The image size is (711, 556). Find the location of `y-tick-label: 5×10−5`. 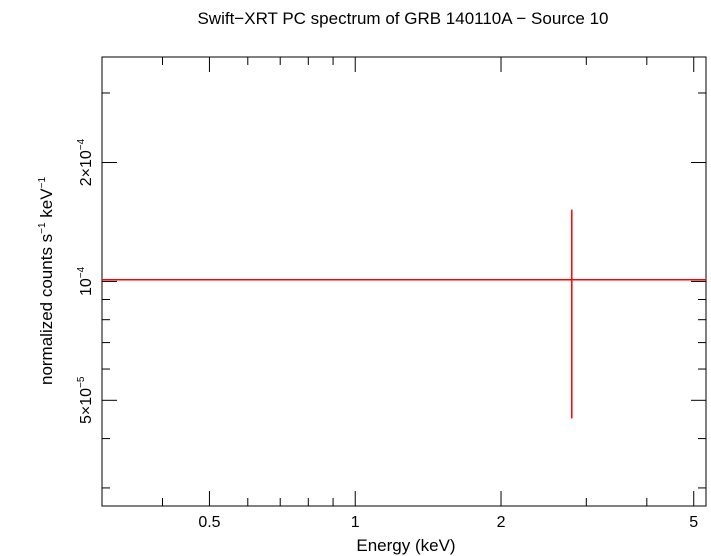

y-tick-label: 5×10−5 is located at coordinates (85, 400).